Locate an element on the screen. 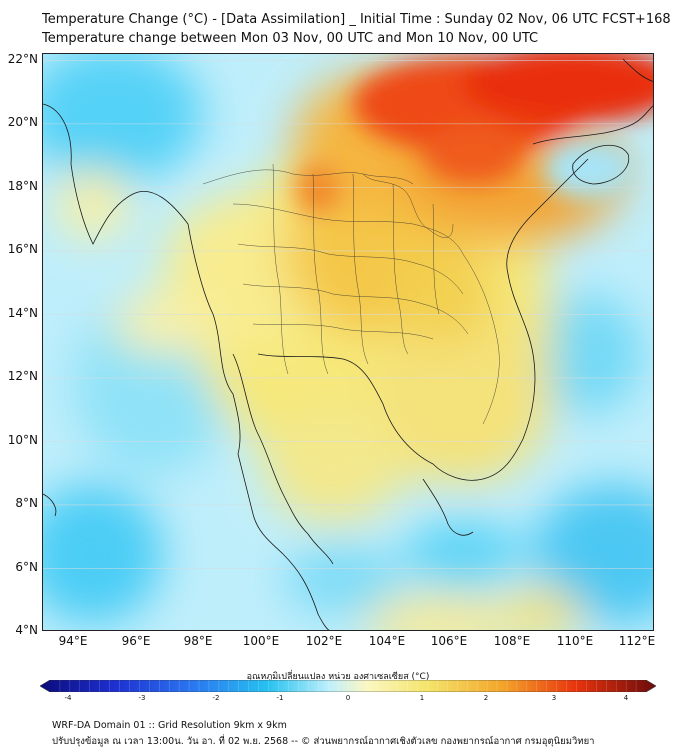  lon-label-98e: 98°E is located at coordinates (198, 641).